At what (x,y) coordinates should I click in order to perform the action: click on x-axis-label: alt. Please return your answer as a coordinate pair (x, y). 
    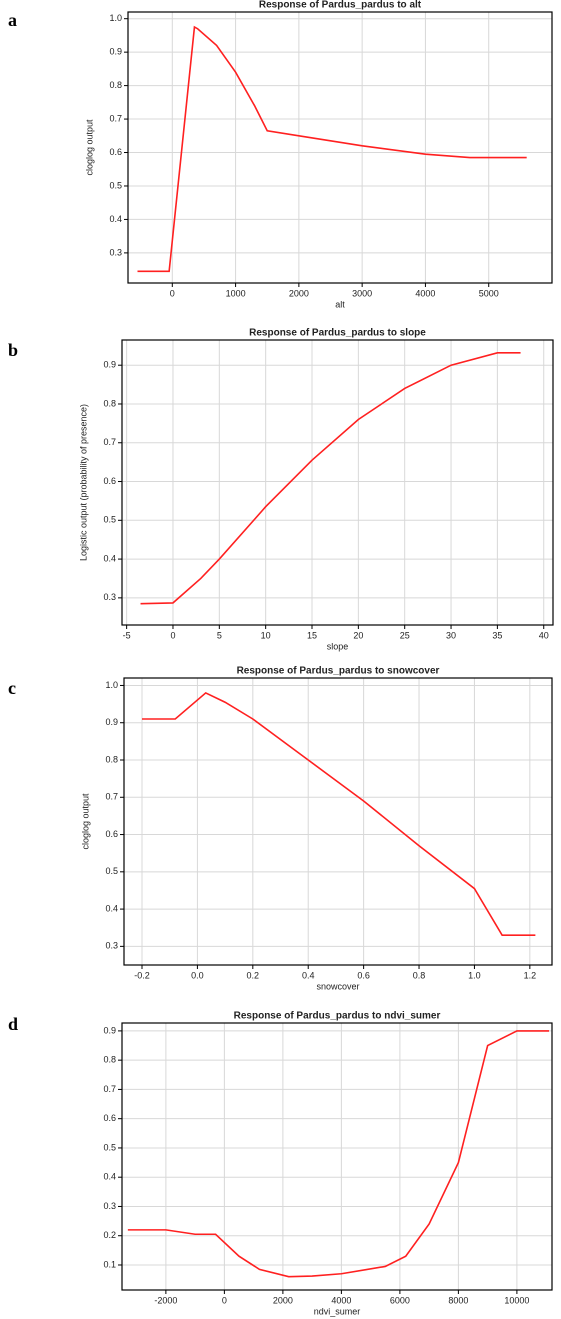
    Looking at the image, I should click on (340, 304).